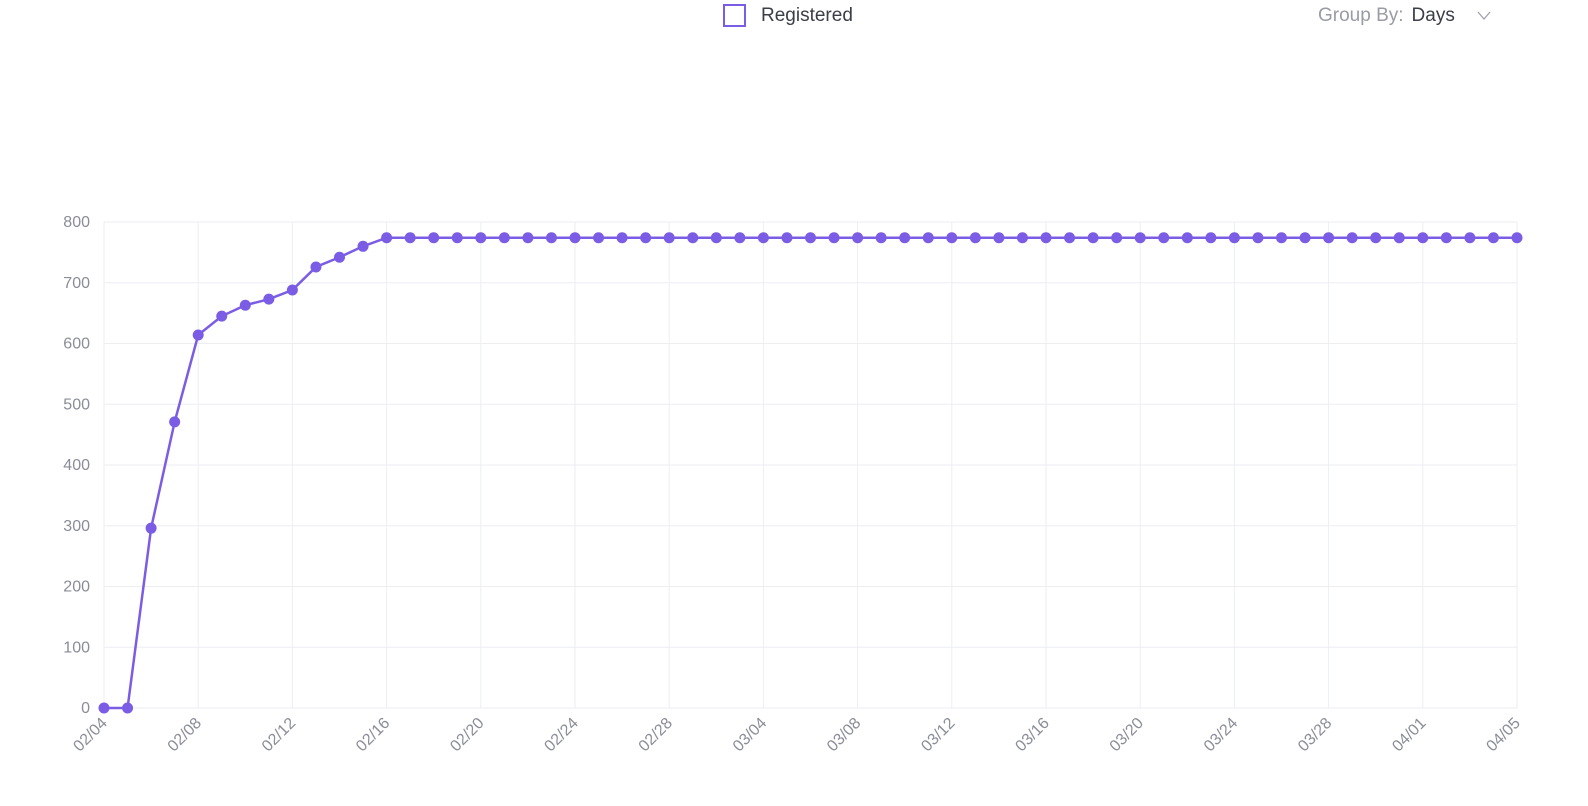  What do you see at coordinates (1315, 735) in the screenshot?
I see `x-tick-label: 03/28` at bounding box center [1315, 735].